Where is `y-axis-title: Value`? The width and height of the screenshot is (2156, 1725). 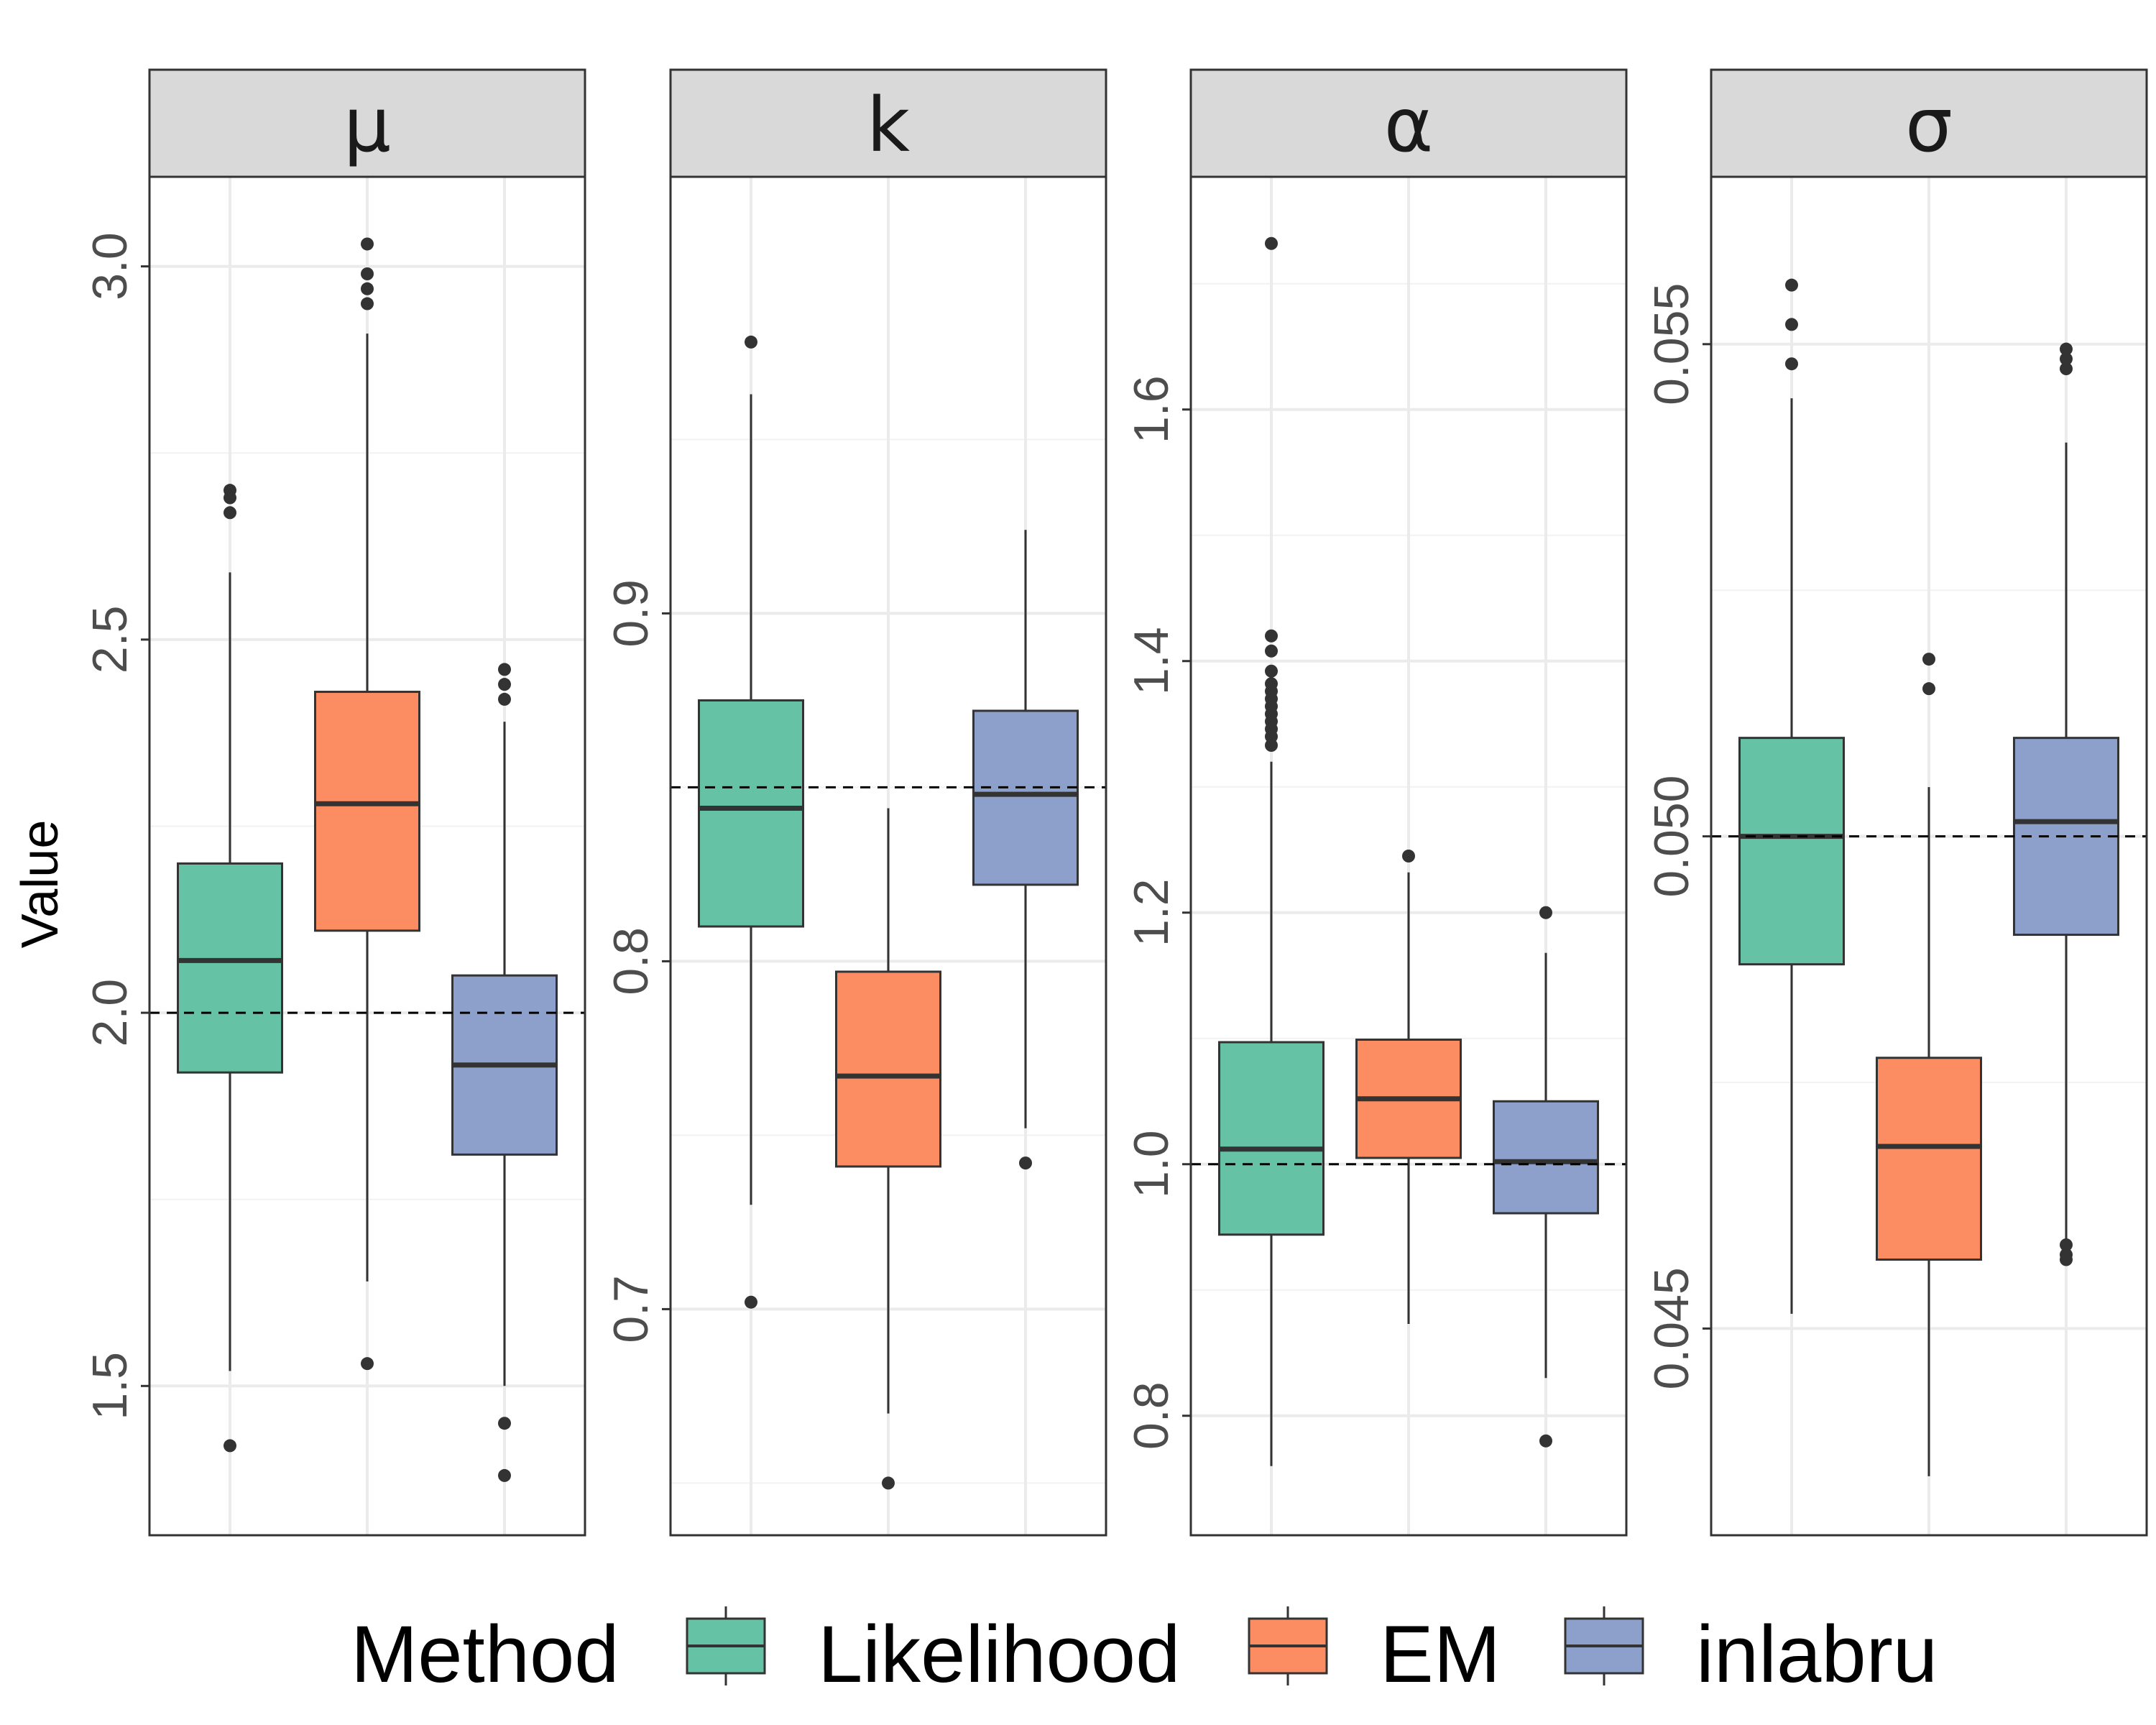
y-axis-title: Value is located at coordinates (40, 884).